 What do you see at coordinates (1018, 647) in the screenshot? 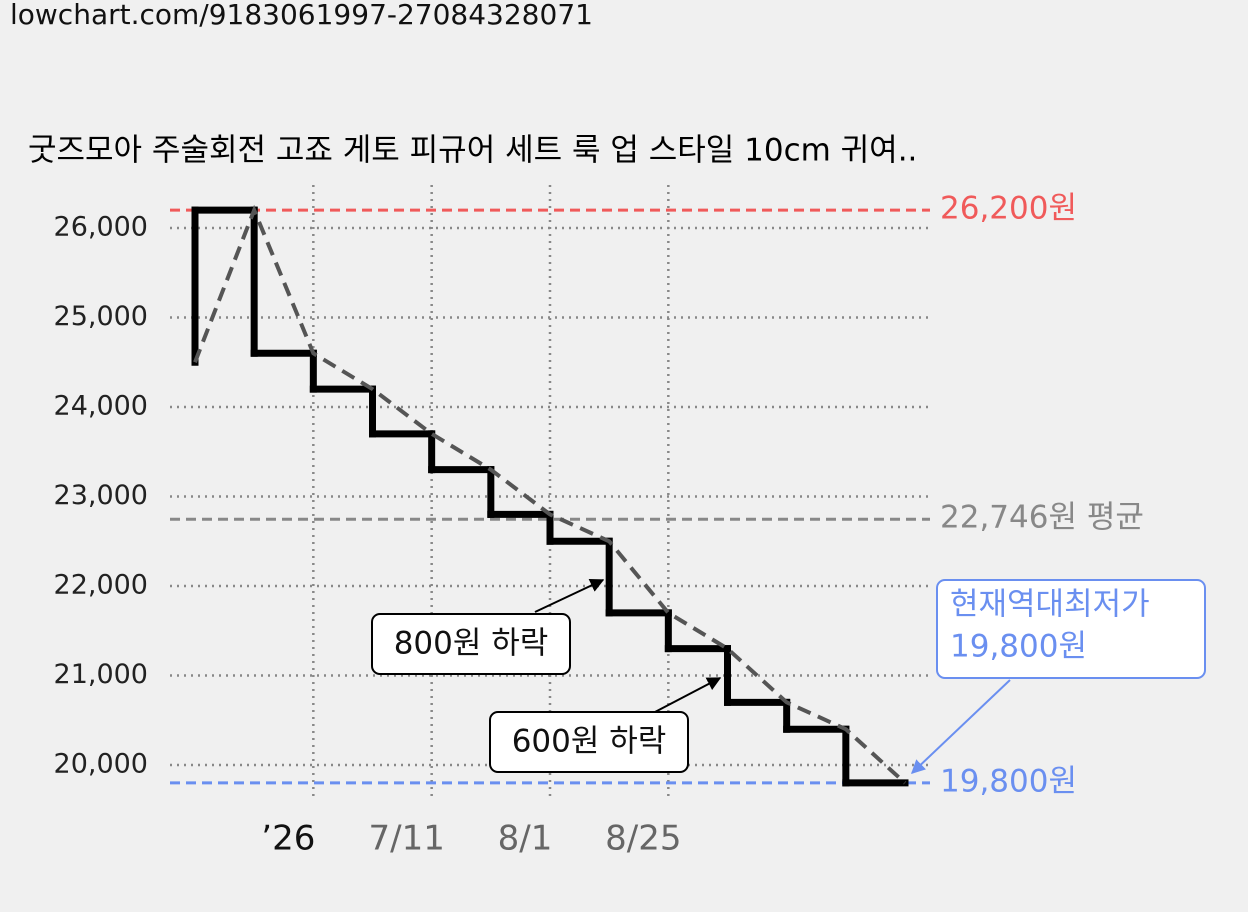
I see `callout-text: 19,800원` at bounding box center [1018, 647].